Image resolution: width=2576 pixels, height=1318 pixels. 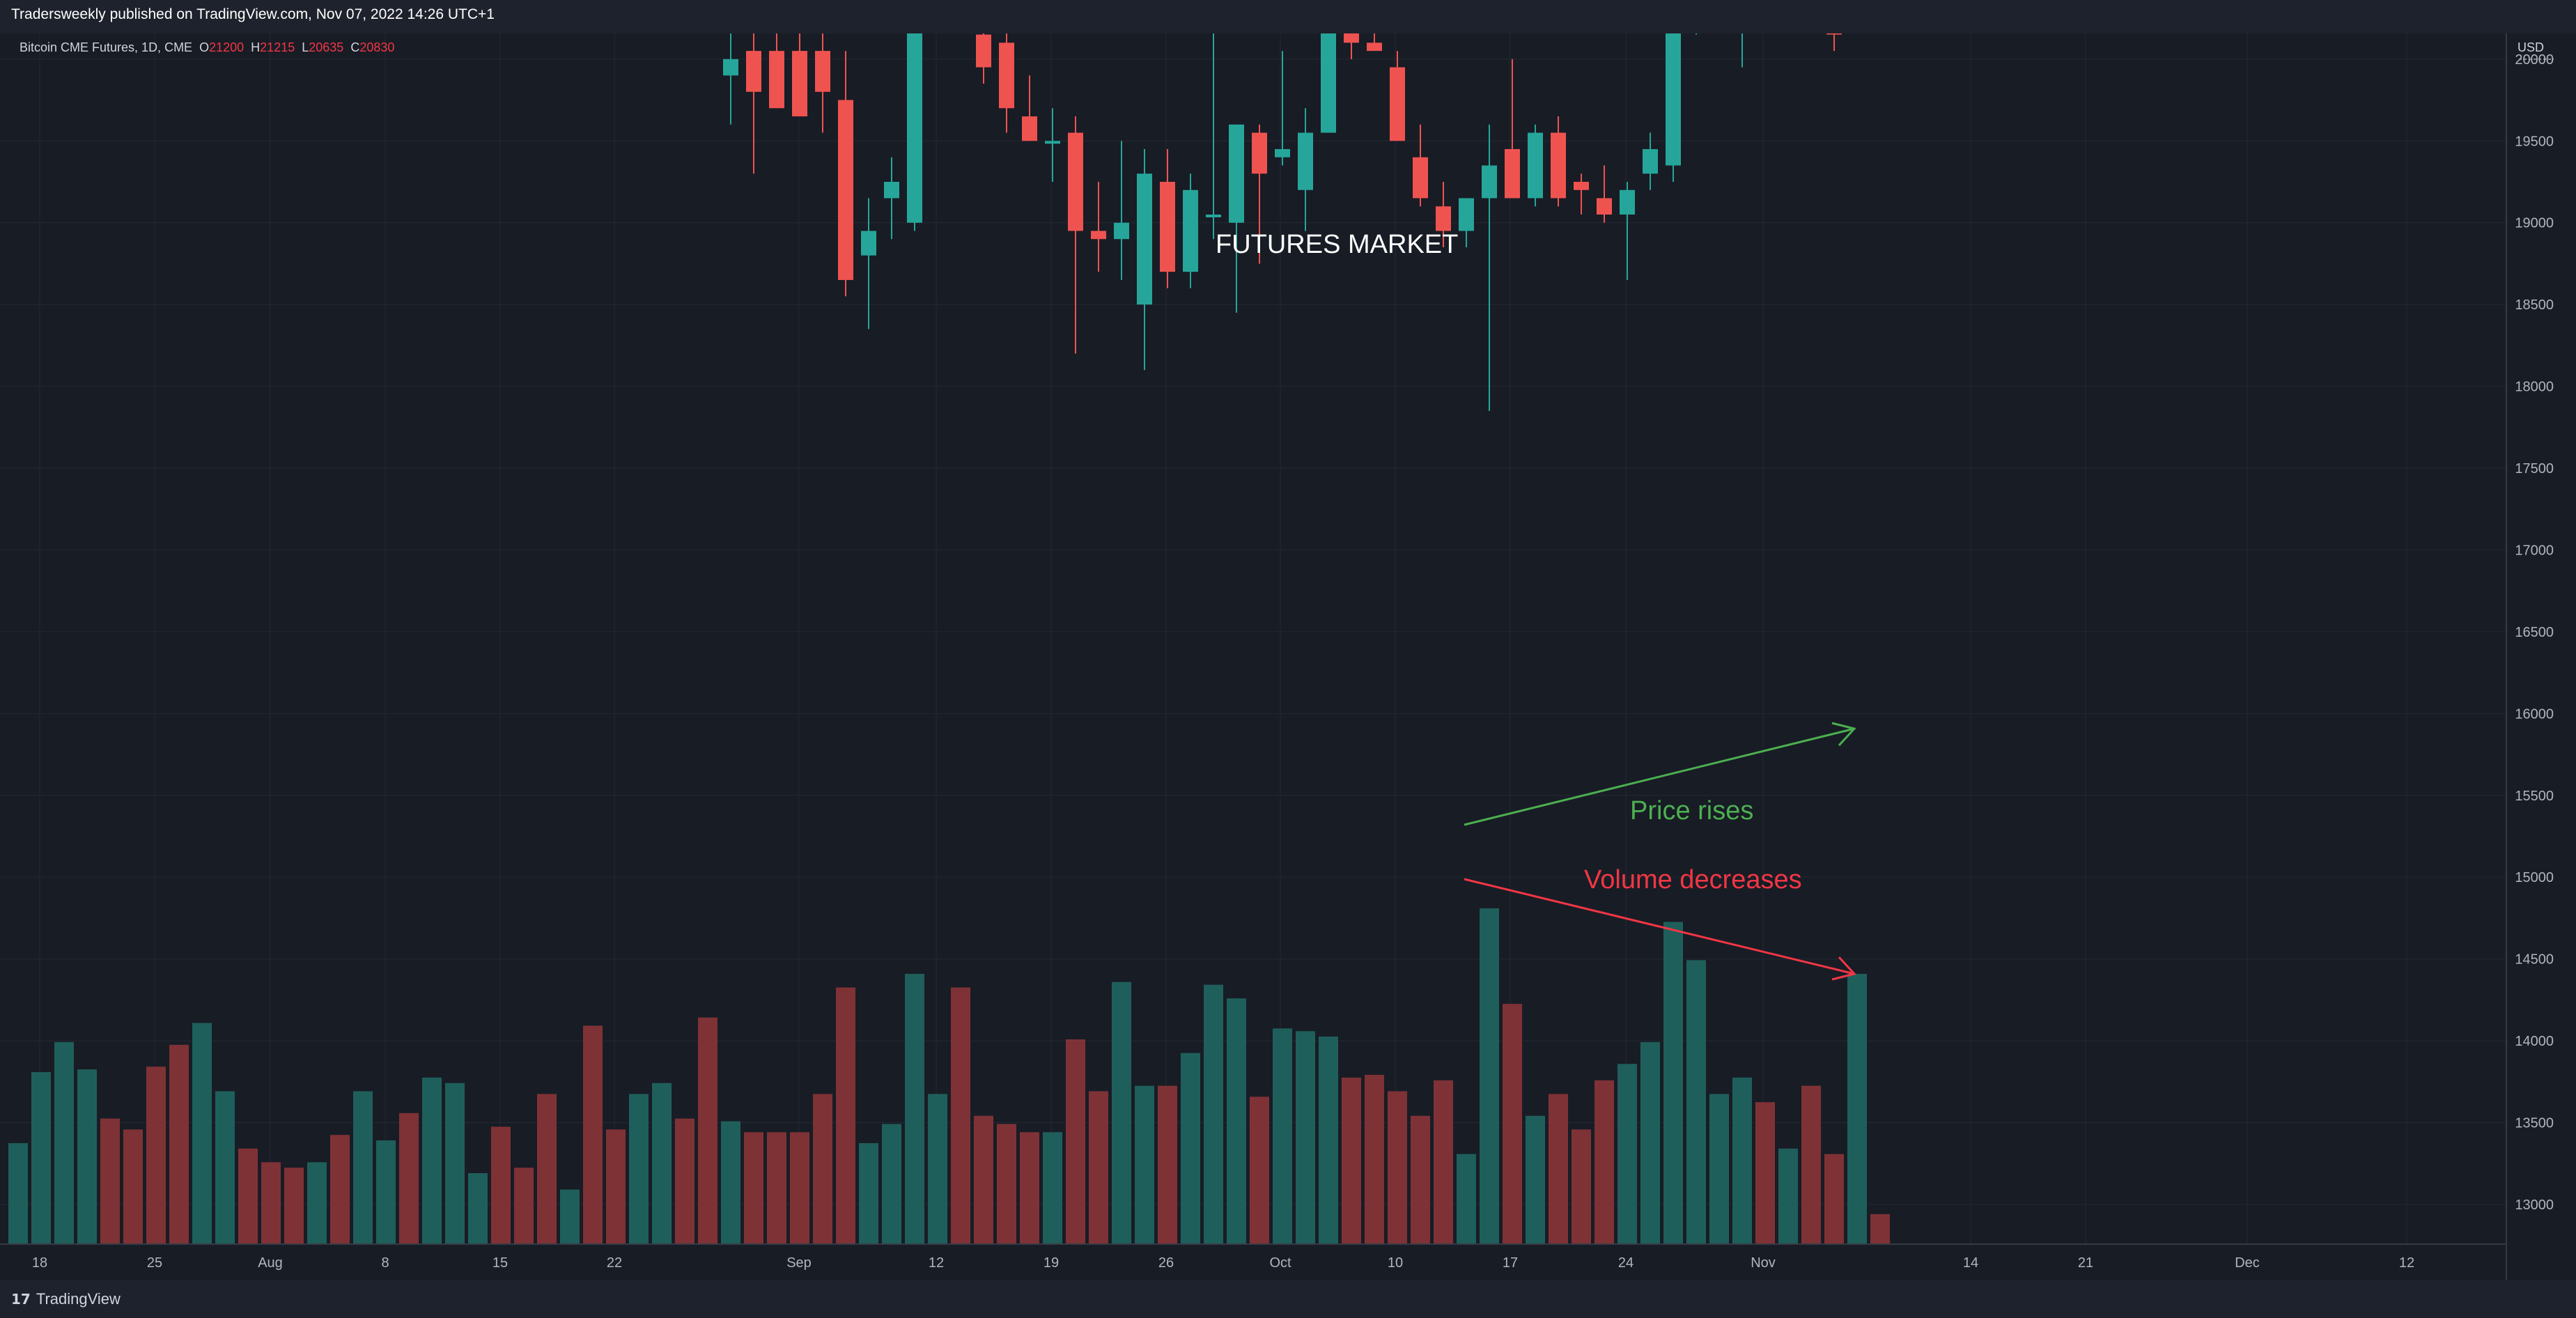 What do you see at coordinates (1337, 244) in the screenshot?
I see `chart-title-annotation: FUTURES MARKET` at bounding box center [1337, 244].